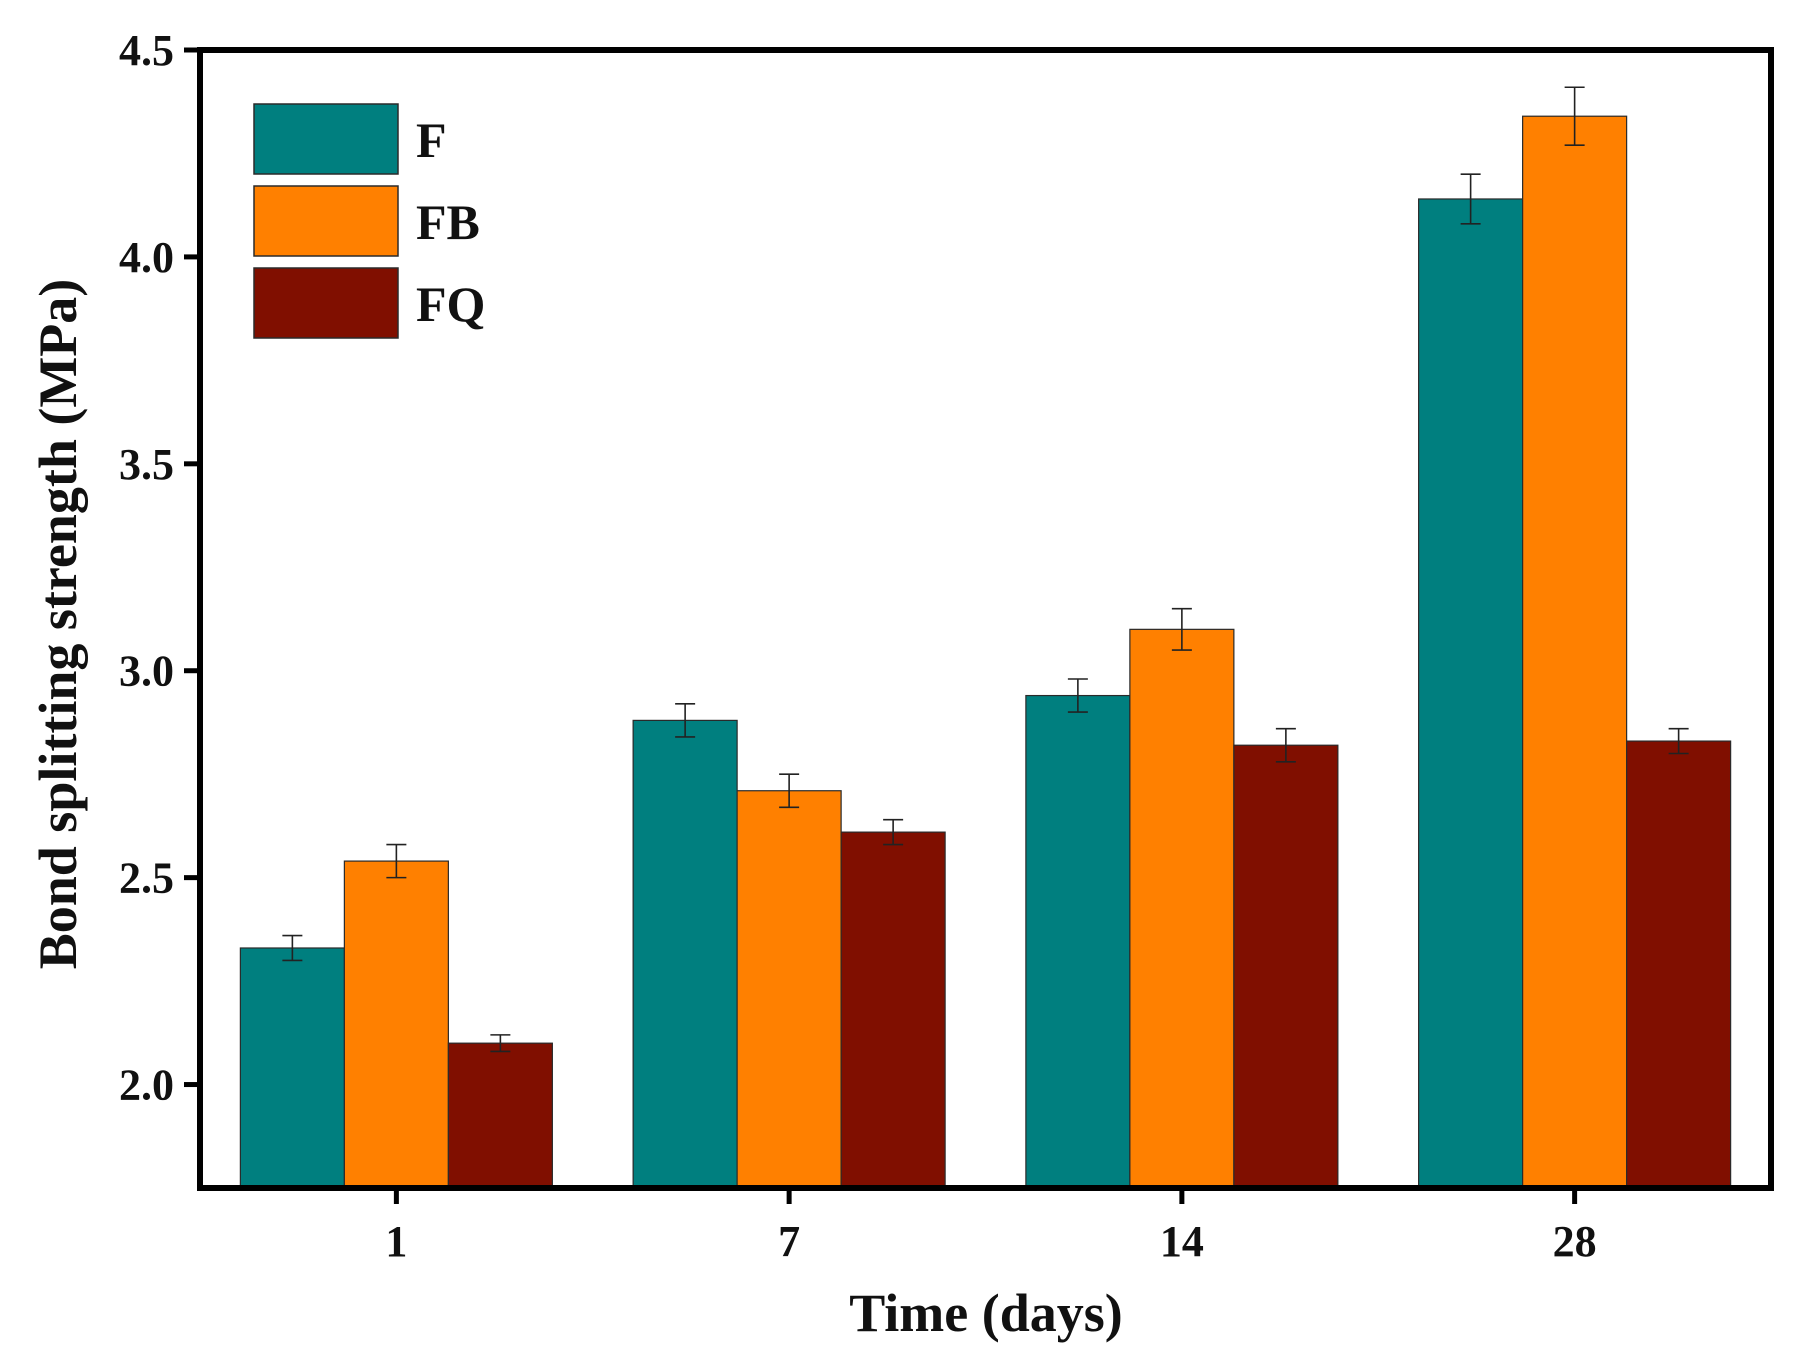 The image size is (1793, 1358). I want to click on y-axis-title: Bond splitting strength (MPa), so click(58, 624).